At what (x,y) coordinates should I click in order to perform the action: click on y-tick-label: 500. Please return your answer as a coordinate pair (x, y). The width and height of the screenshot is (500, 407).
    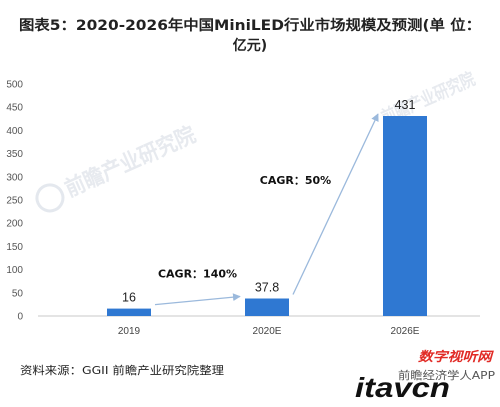
    Looking at the image, I should click on (14, 85).